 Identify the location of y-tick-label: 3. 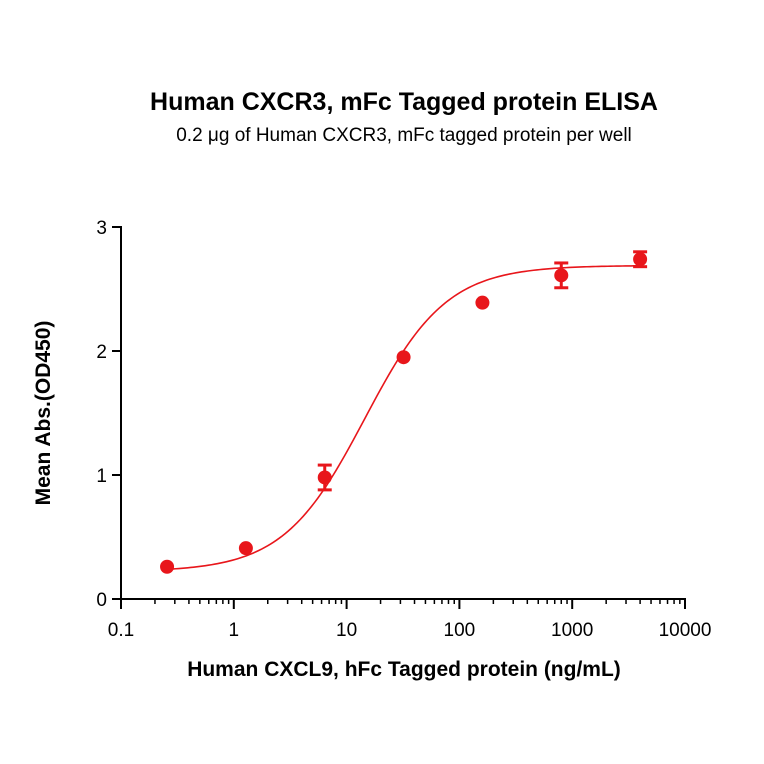
(101, 228).